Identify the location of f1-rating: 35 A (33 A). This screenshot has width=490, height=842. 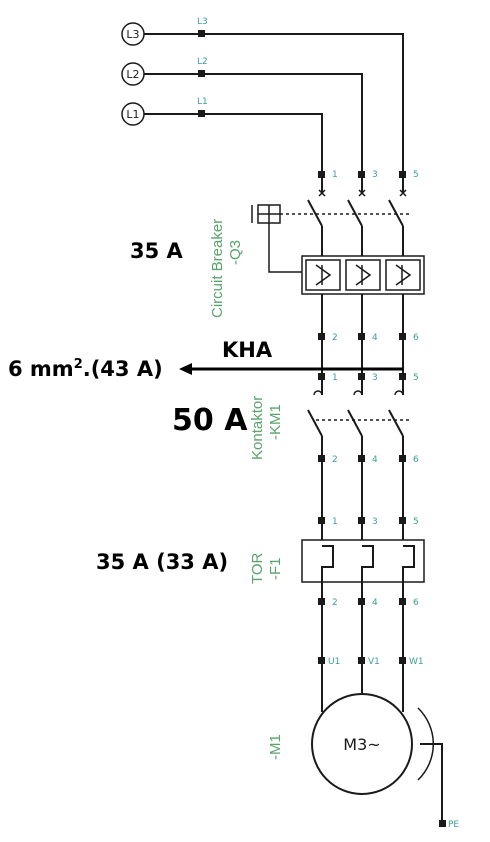
(162, 562).